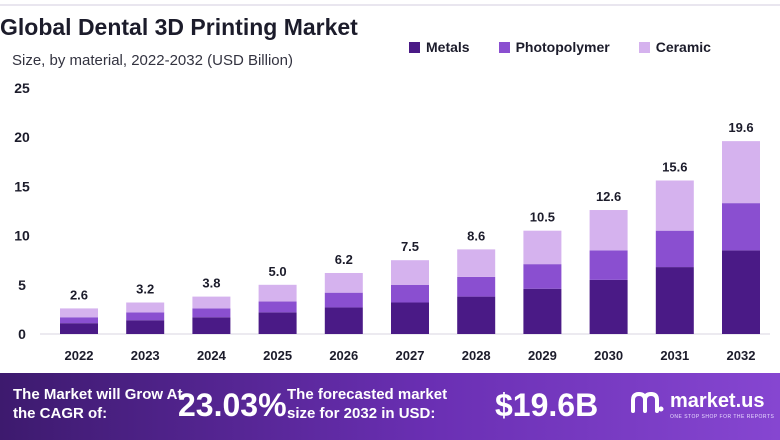 The width and height of the screenshot is (780, 440). I want to click on legend-item-ceramic: Ceramic, so click(674, 47).